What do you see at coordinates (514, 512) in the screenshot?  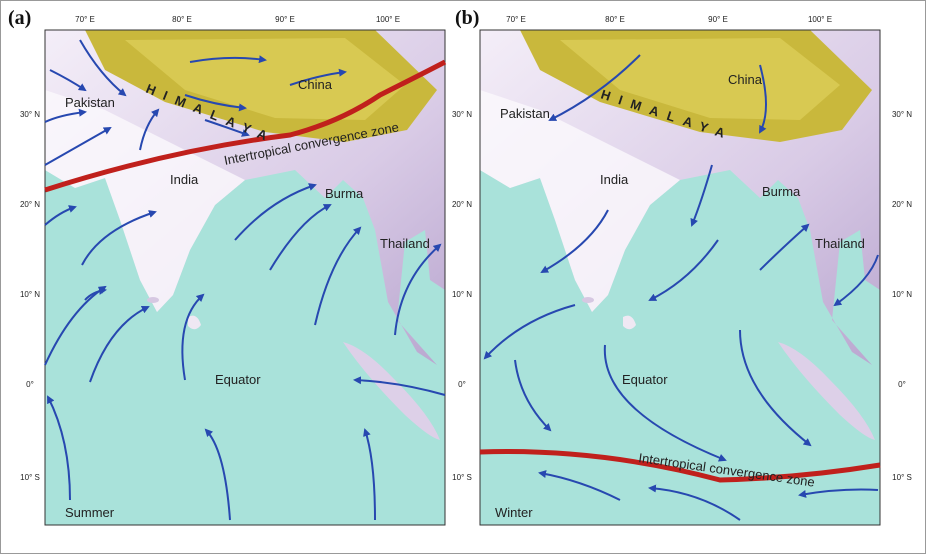 I see `season-label: Winter` at bounding box center [514, 512].